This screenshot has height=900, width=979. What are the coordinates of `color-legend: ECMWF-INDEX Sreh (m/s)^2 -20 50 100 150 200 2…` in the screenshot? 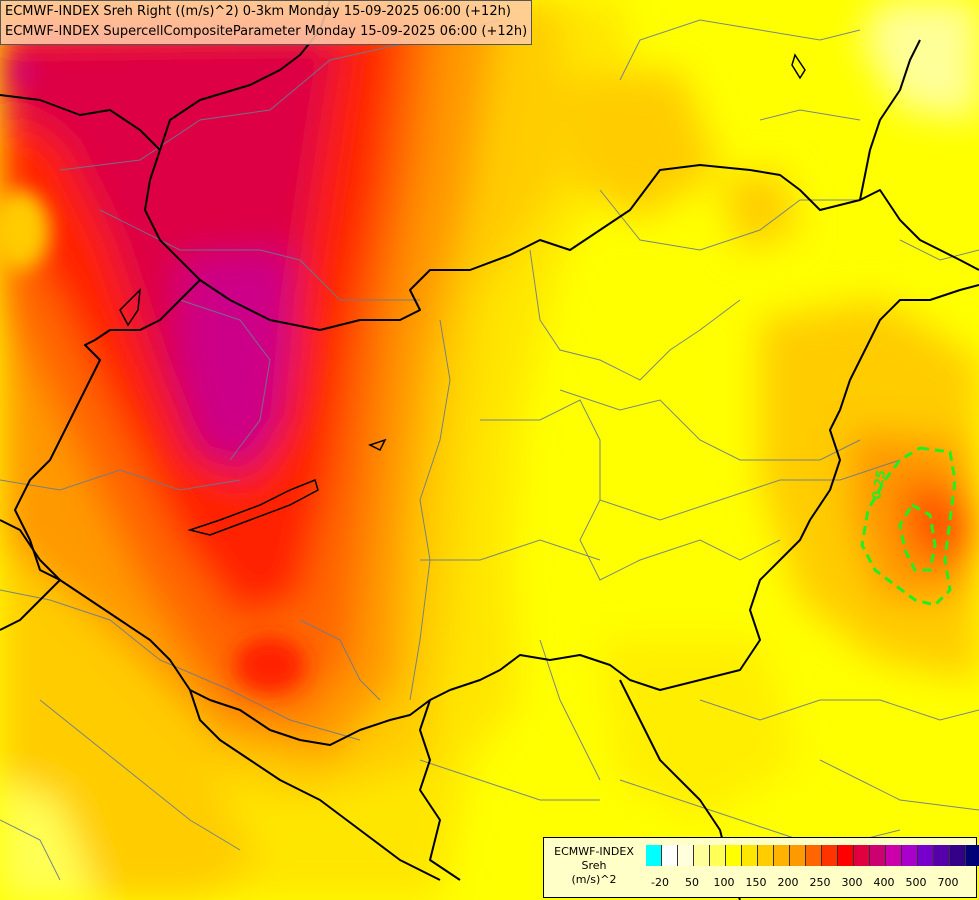 It's located at (761, 867).